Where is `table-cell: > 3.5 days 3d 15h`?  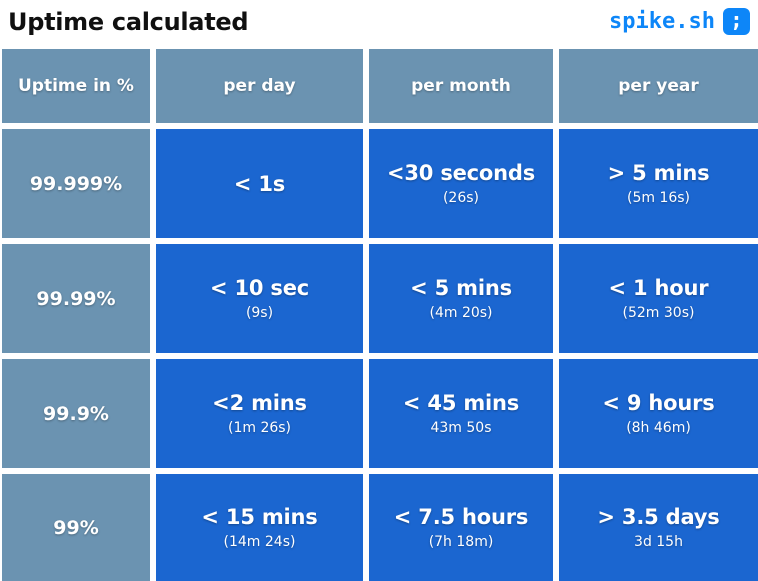 table-cell: > 3.5 days 3d 15h is located at coordinates (658, 527).